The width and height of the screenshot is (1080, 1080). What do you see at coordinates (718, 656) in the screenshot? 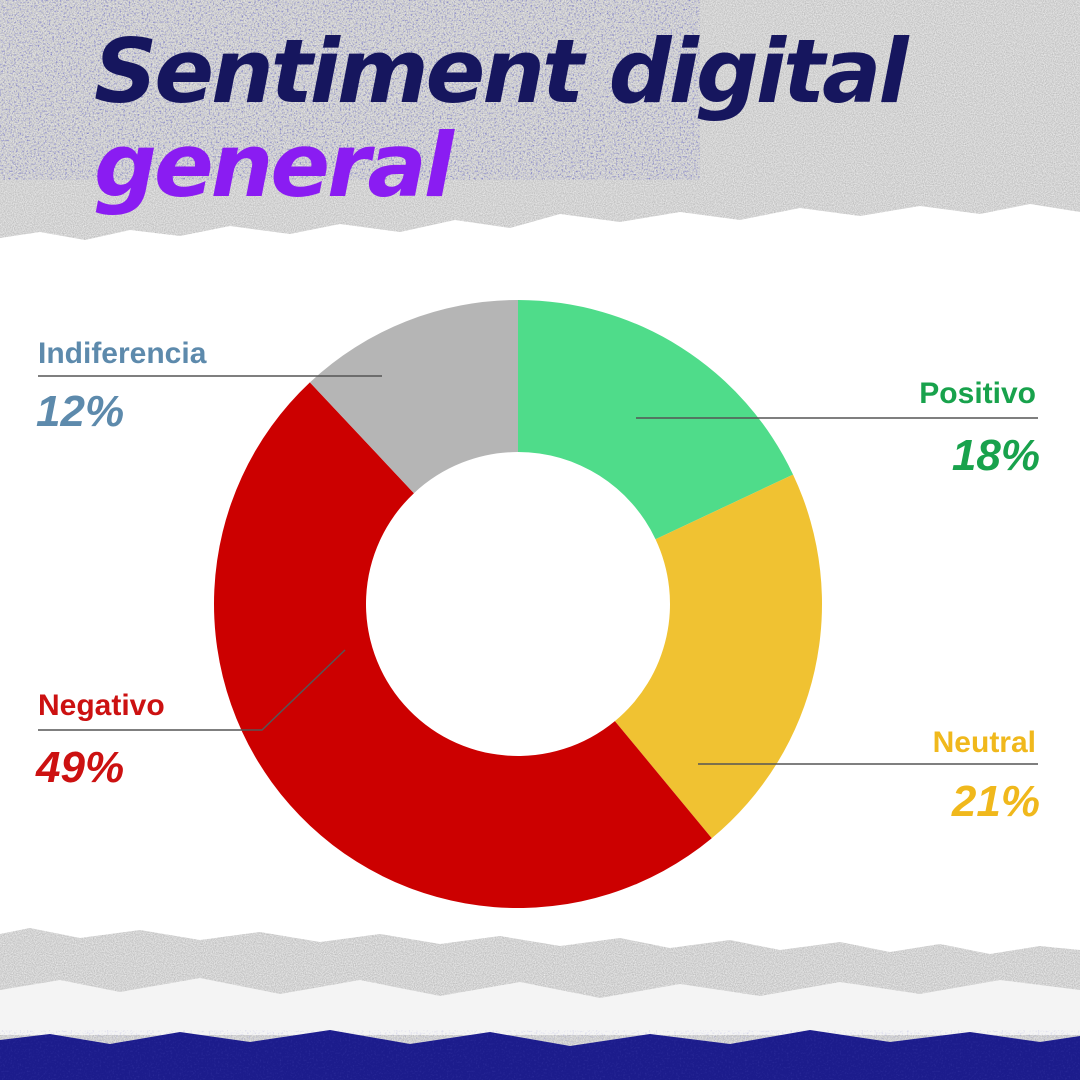
I see `slice-neutral` at bounding box center [718, 656].